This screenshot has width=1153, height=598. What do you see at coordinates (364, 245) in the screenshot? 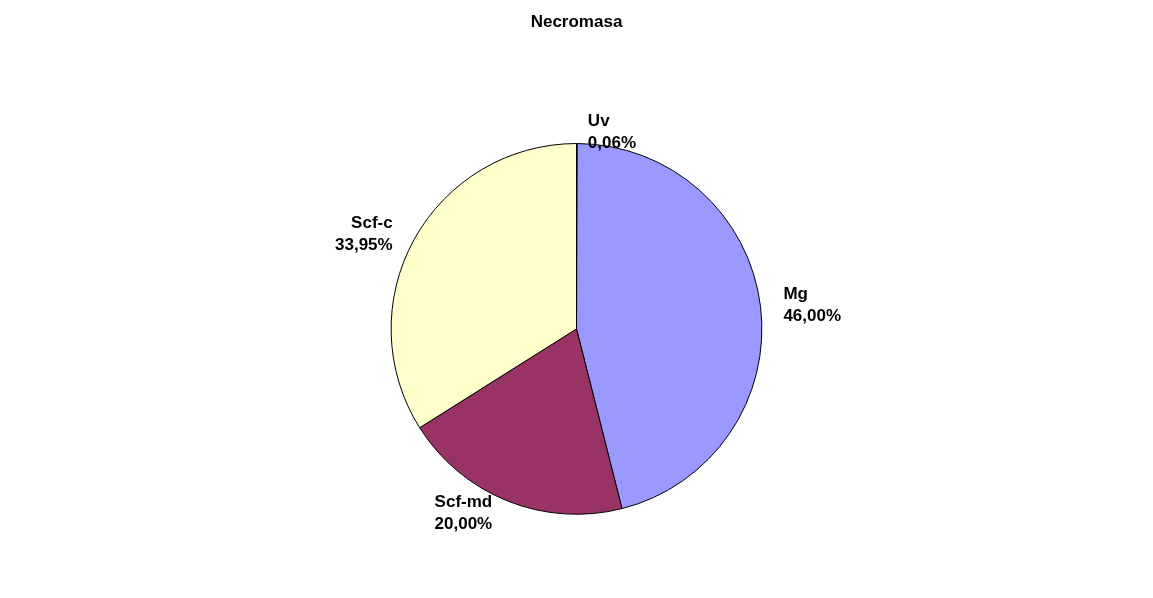
I see `data-label: 33,95%` at bounding box center [364, 245].